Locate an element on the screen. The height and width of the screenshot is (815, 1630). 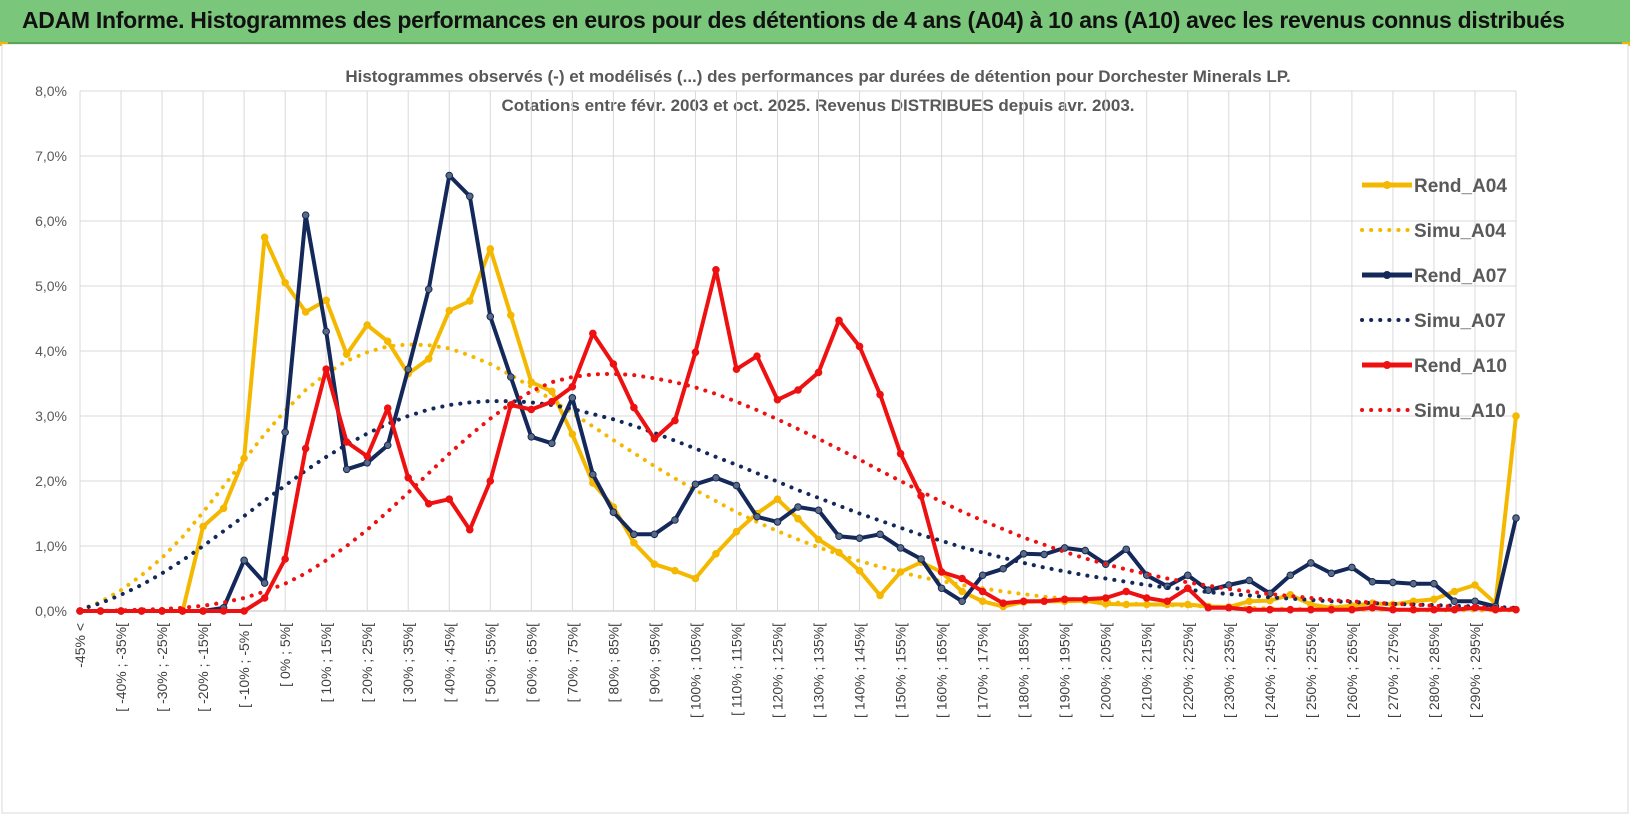
legend-entry-Simu_A04: Simu_A04 is located at coordinates (1433, 231).